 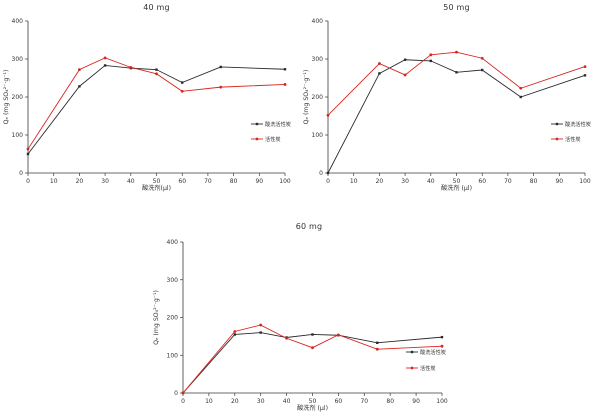 What do you see at coordinates (309, 226) in the screenshot?
I see `chart-title-60mg: 60 mg` at bounding box center [309, 226].